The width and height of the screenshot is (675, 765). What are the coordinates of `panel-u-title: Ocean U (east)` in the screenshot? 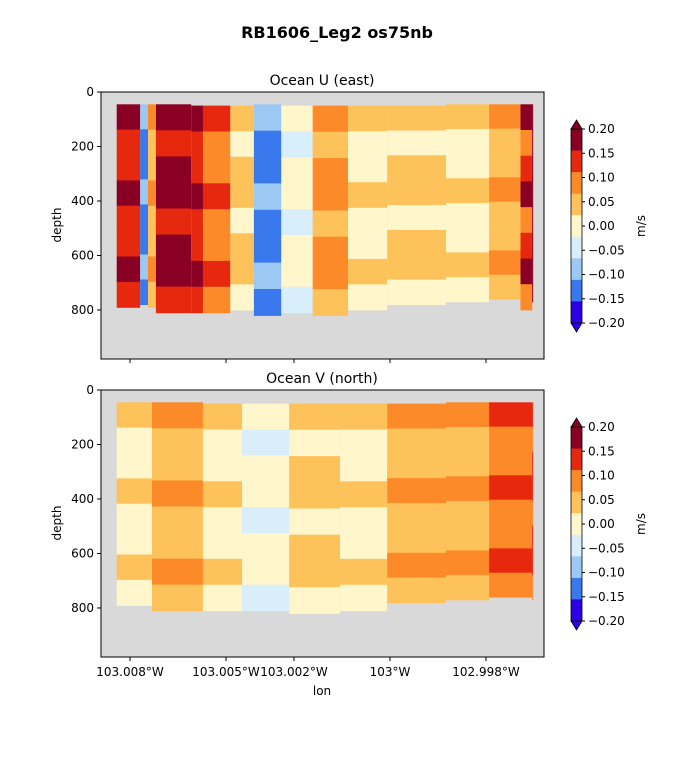 It's located at (322, 81).